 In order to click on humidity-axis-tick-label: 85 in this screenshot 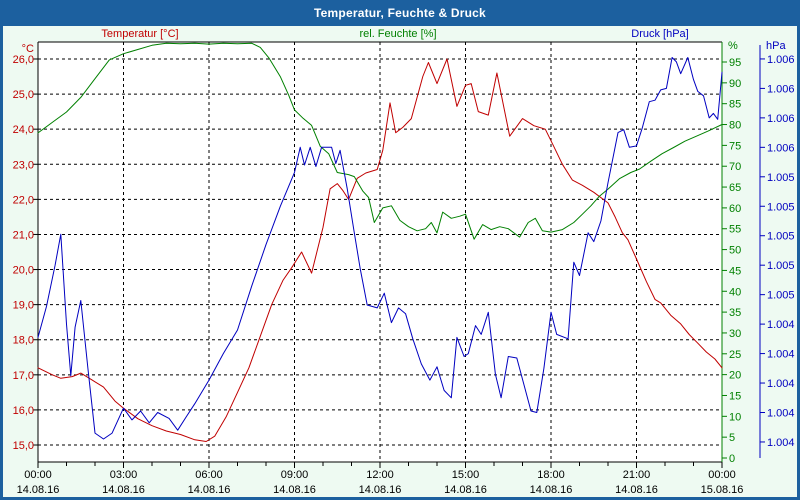, I will do `click(735, 105)`.